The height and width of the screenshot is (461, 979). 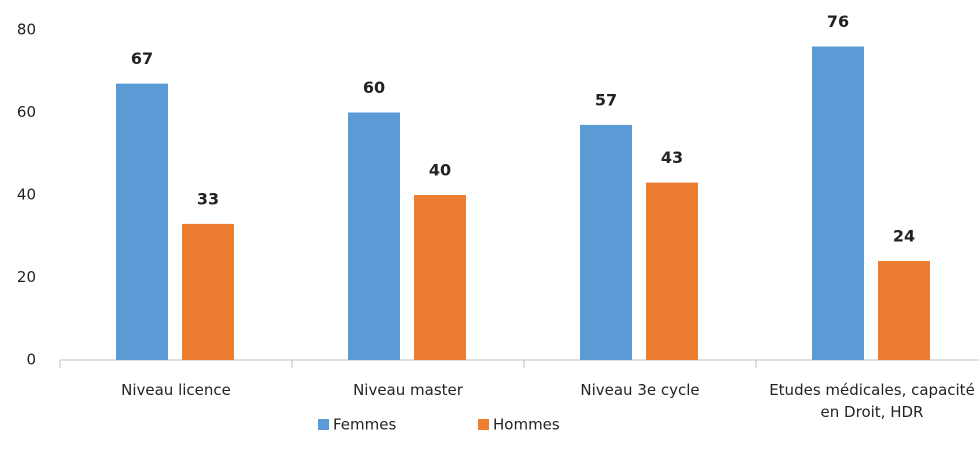 I want to click on legend-label: Hommes, so click(x=526, y=425).